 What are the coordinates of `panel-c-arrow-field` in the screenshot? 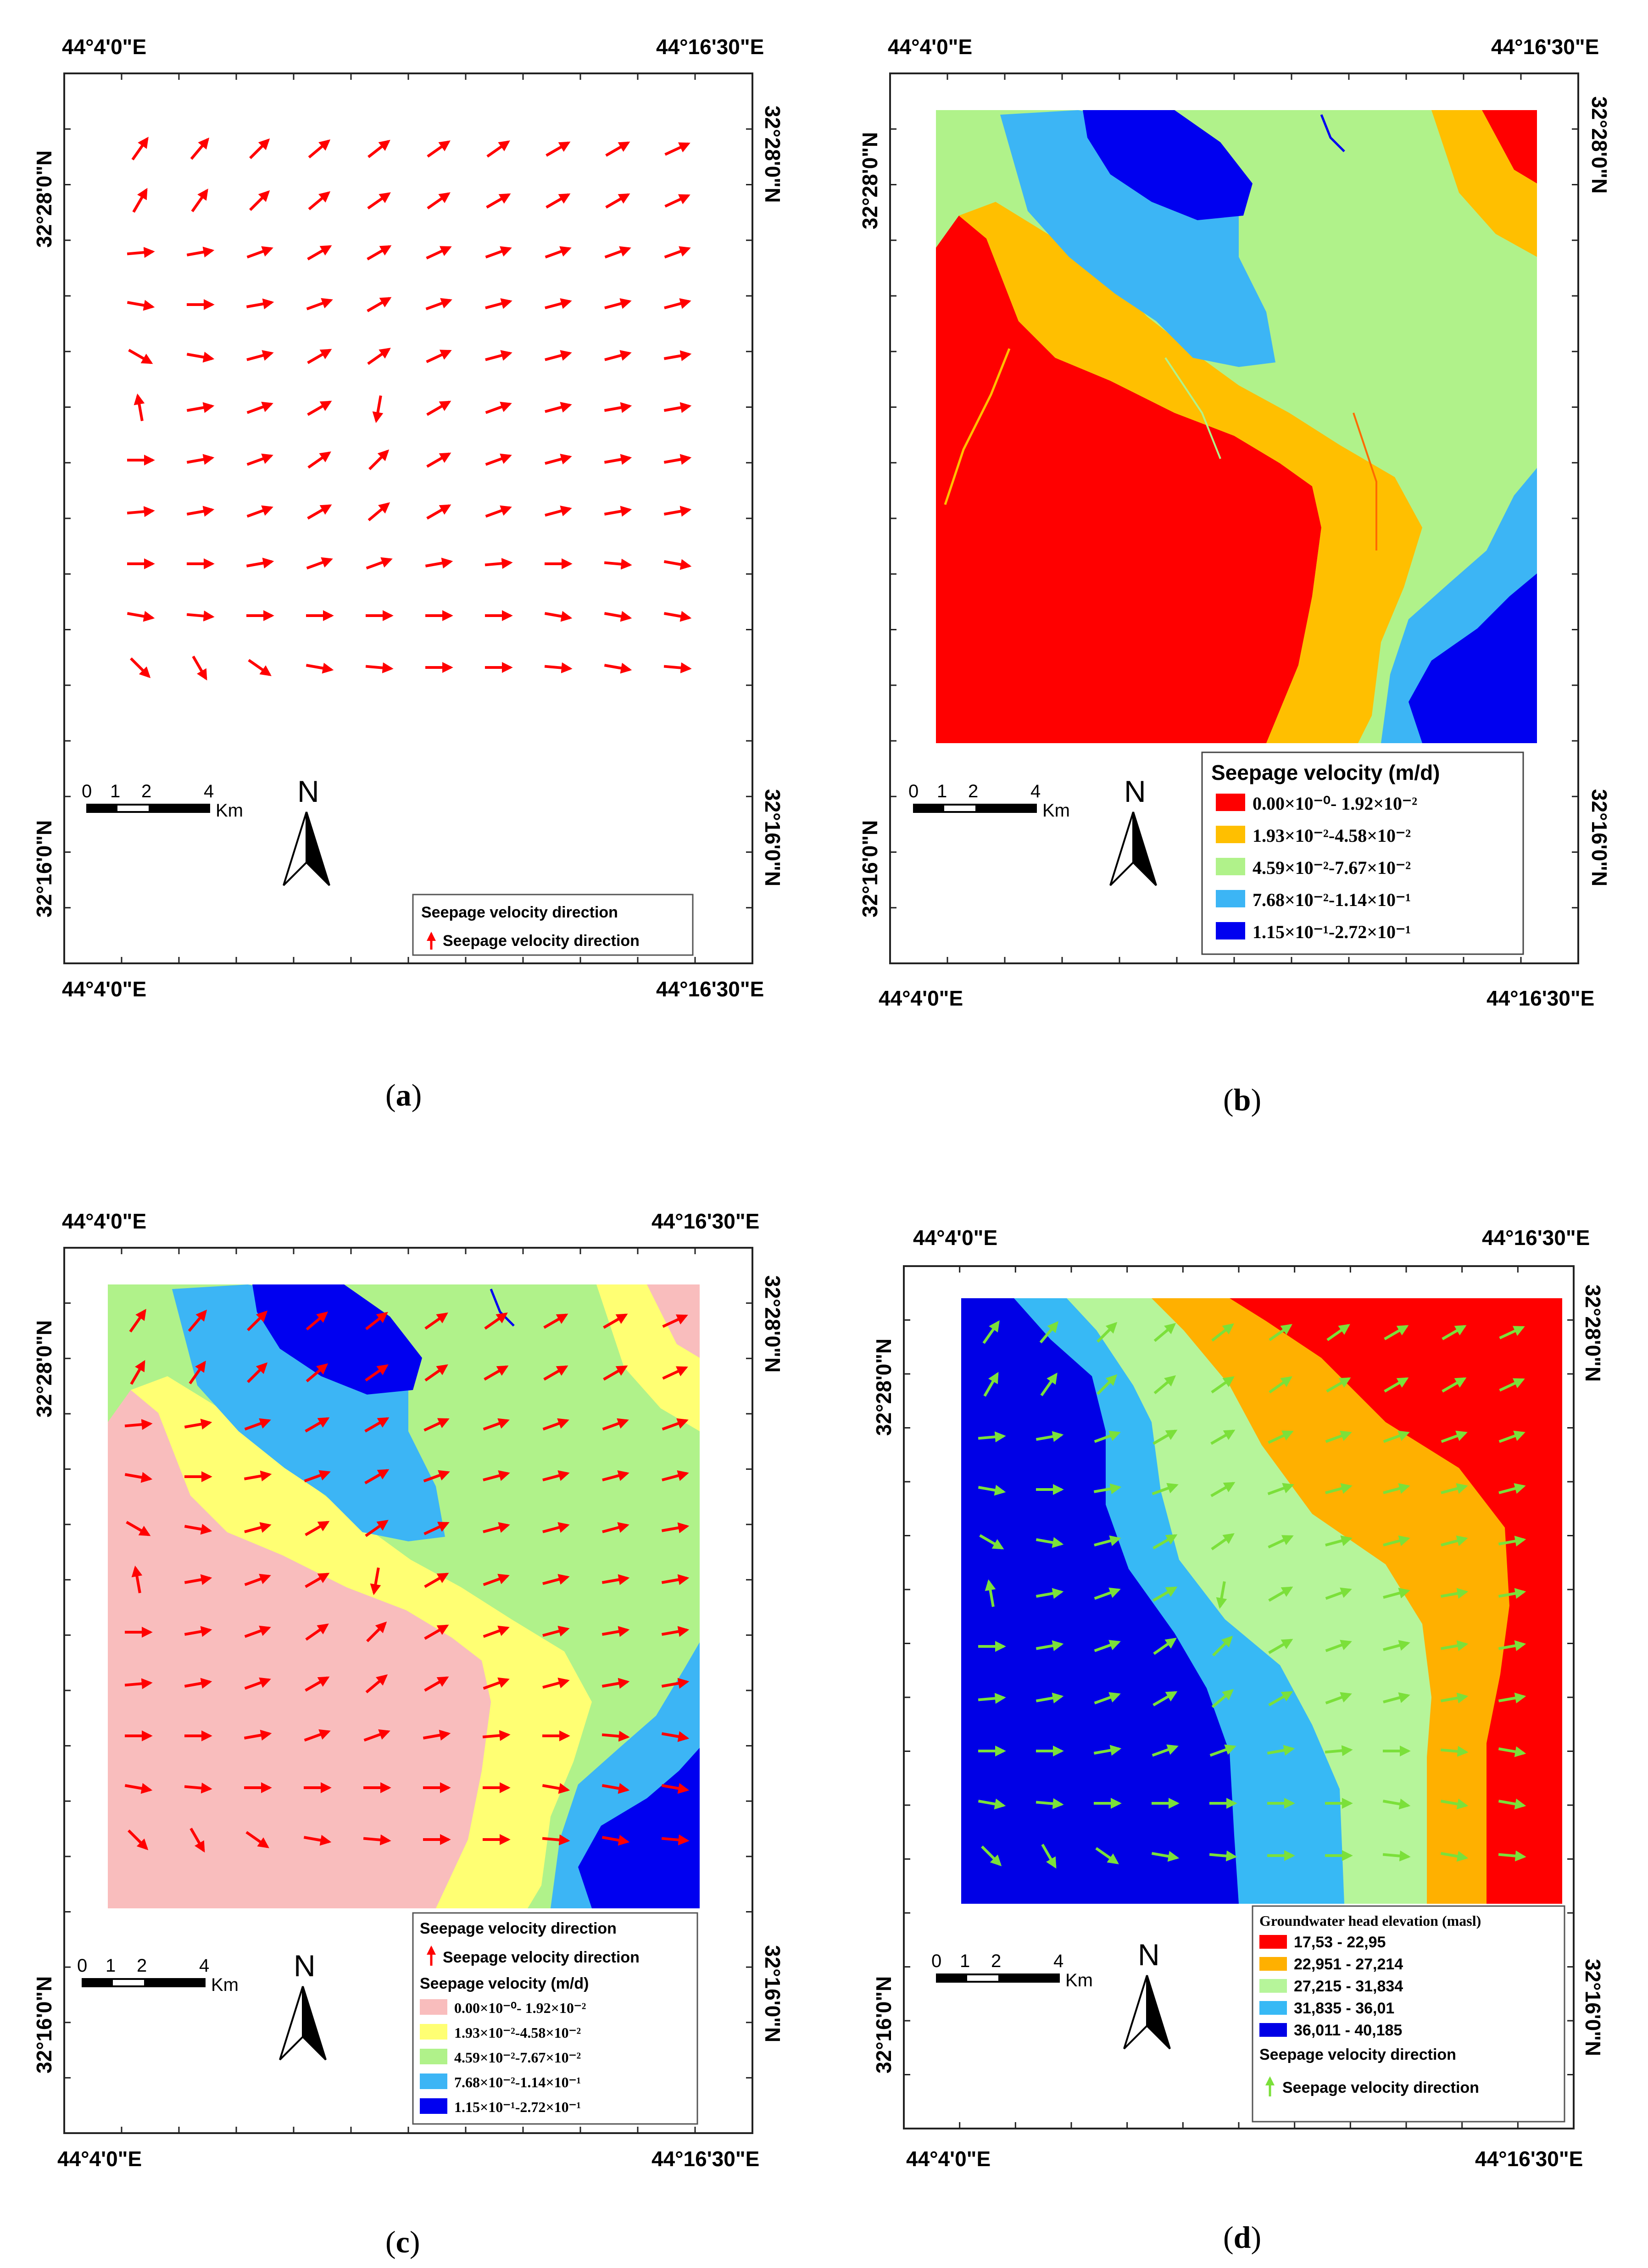 It's located at (407, 1581).